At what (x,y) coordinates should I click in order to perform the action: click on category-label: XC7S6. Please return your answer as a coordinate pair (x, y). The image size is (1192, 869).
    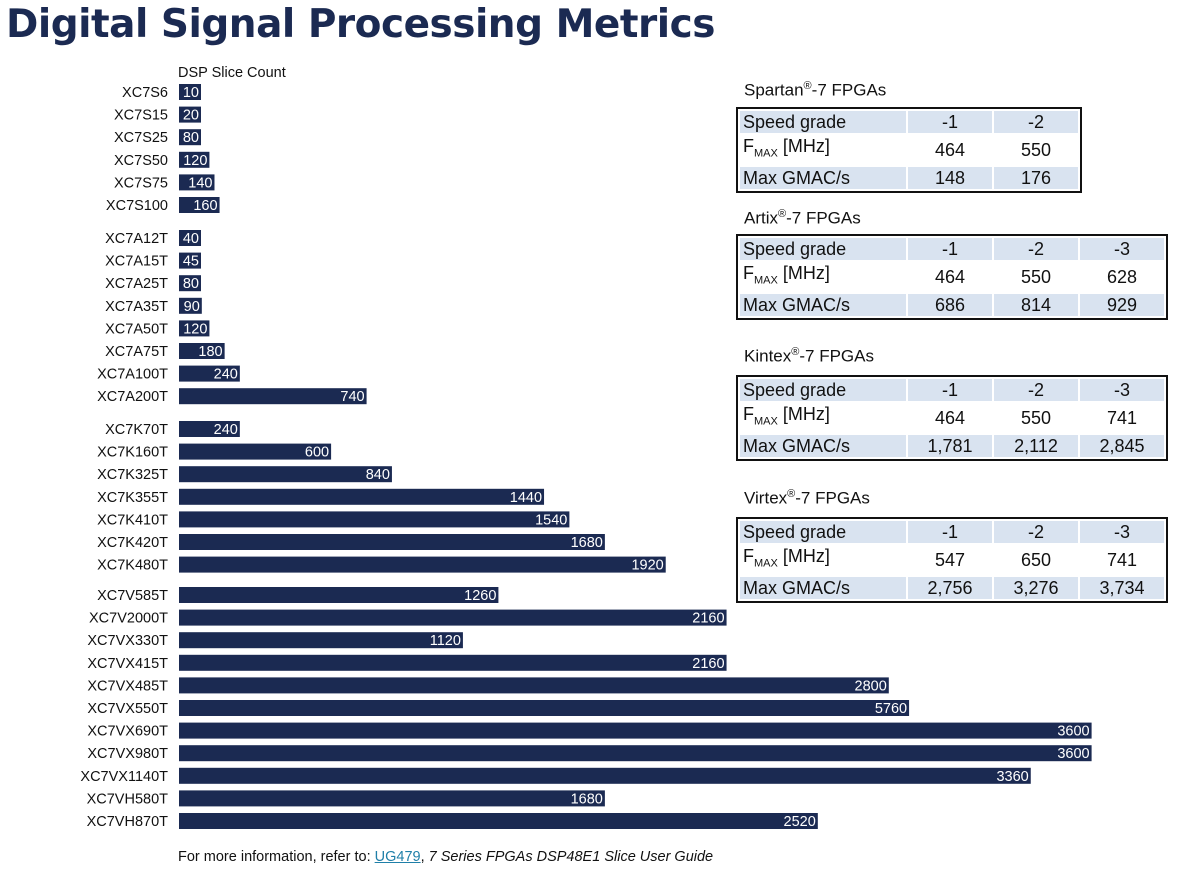
    Looking at the image, I should click on (145, 93).